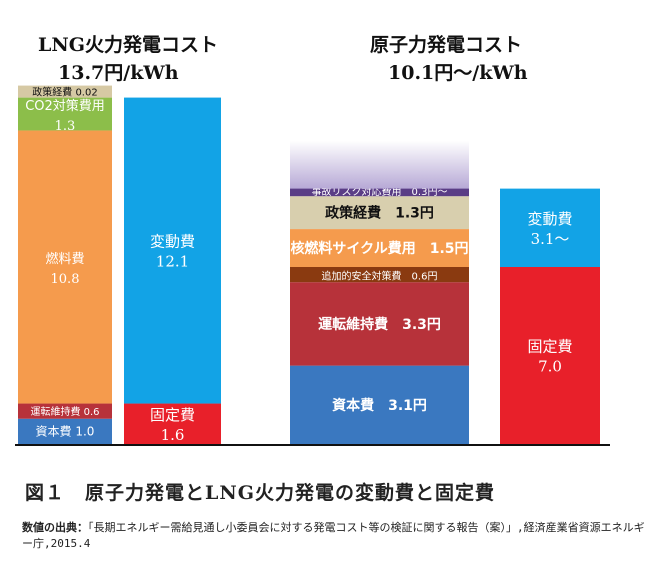  What do you see at coordinates (55, 527) in the screenshot?
I see `source-label: 数値の出典：` at bounding box center [55, 527].